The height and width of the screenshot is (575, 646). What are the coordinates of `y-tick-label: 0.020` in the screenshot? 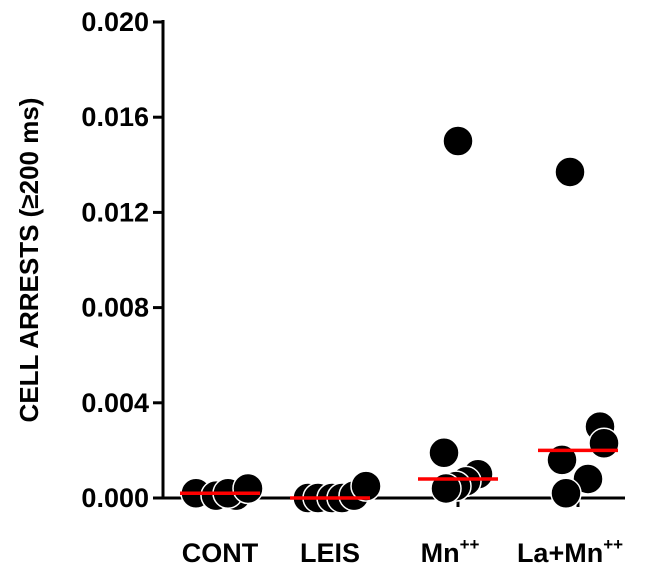 It's located at (115, 22).